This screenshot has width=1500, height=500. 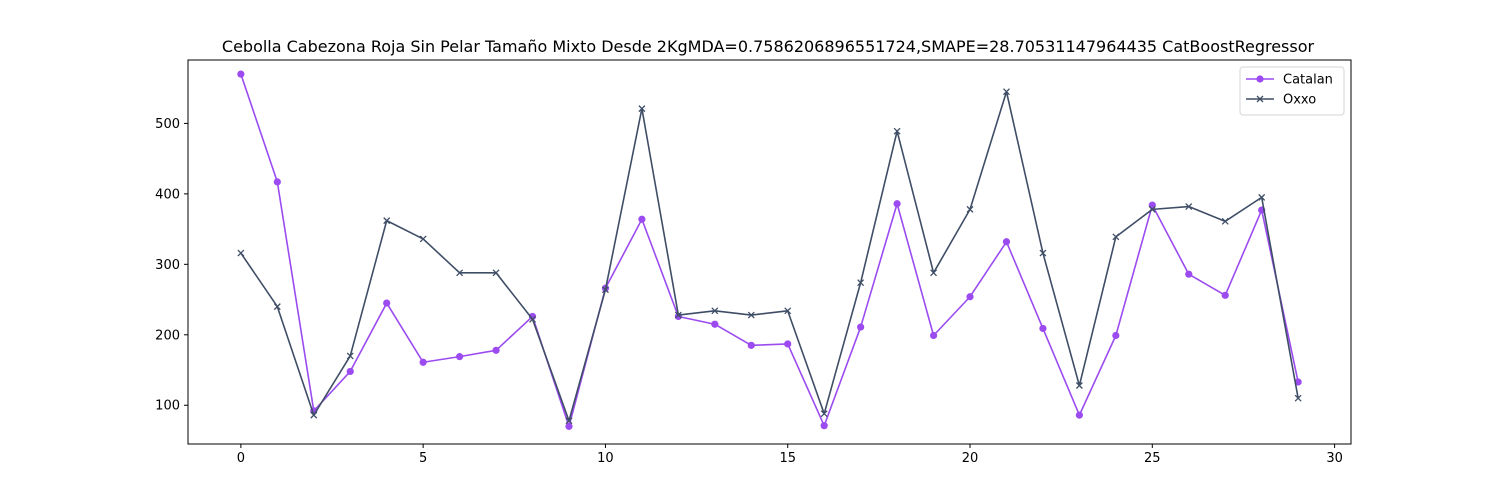 What do you see at coordinates (1299, 100) in the screenshot?
I see `legend-label-oxxo: Oxxo` at bounding box center [1299, 100].